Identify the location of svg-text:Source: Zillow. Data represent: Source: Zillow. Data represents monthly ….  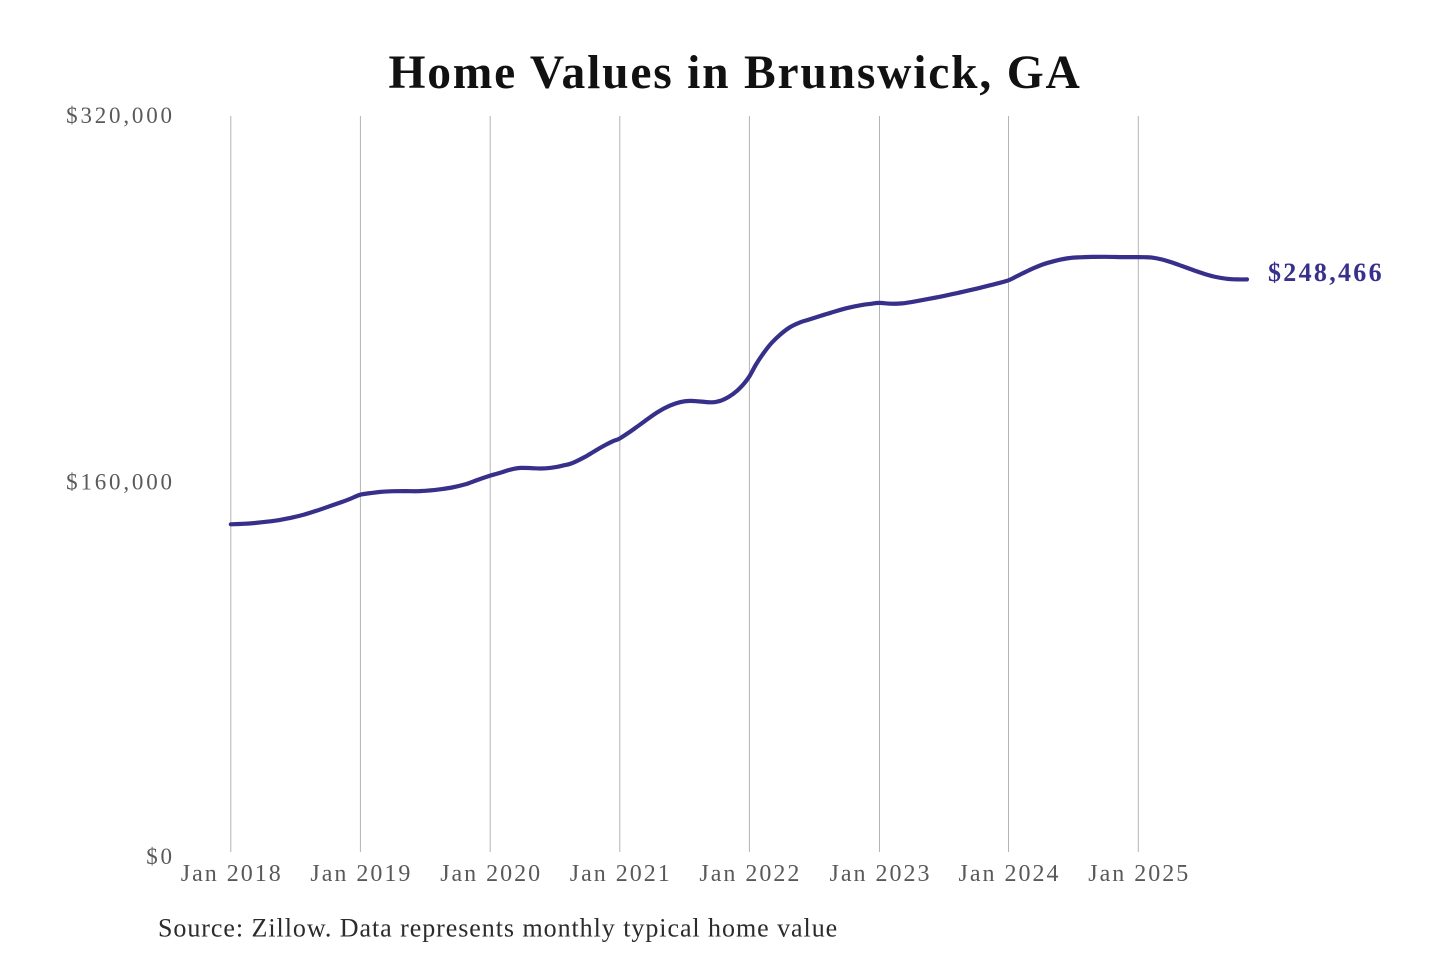
(498, 928).